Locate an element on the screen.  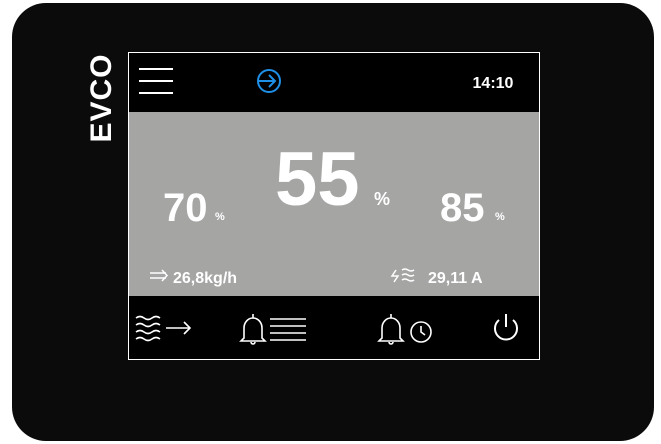
clock: 14:10 is located at coordinates (493, 83).